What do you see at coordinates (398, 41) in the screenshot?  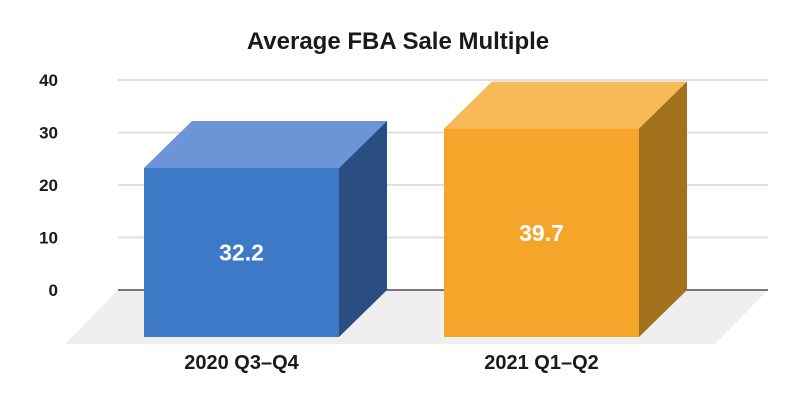 I see `chart-title: Average FBA Sale Multiple` at bounding box center [398, 41].